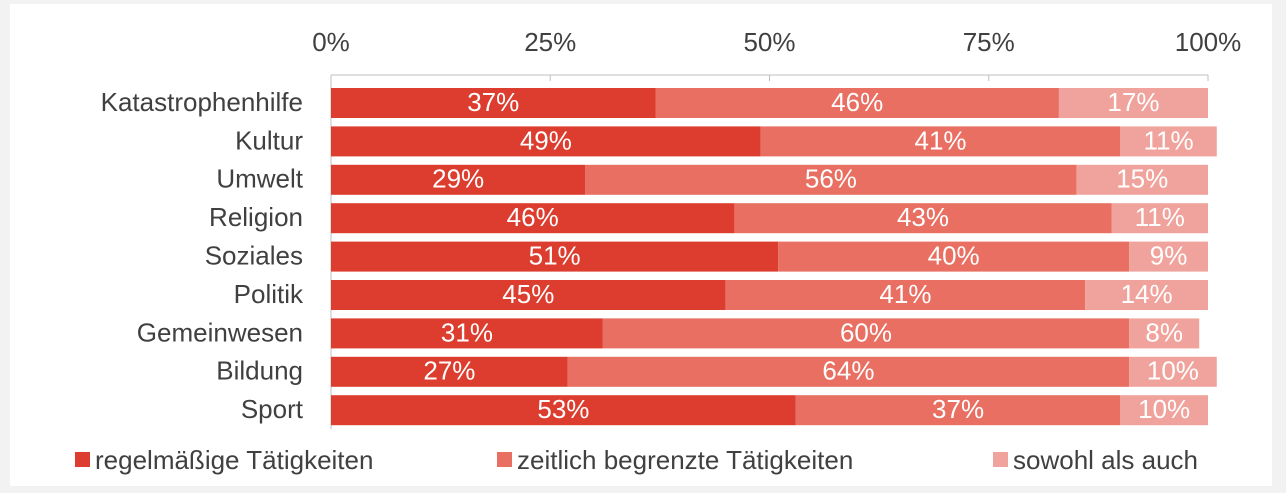 Image resolution: width=1286 pixels, height=493 pixels. I want to click on y-tick-label: Gemeinwesen, so click(220, 332).